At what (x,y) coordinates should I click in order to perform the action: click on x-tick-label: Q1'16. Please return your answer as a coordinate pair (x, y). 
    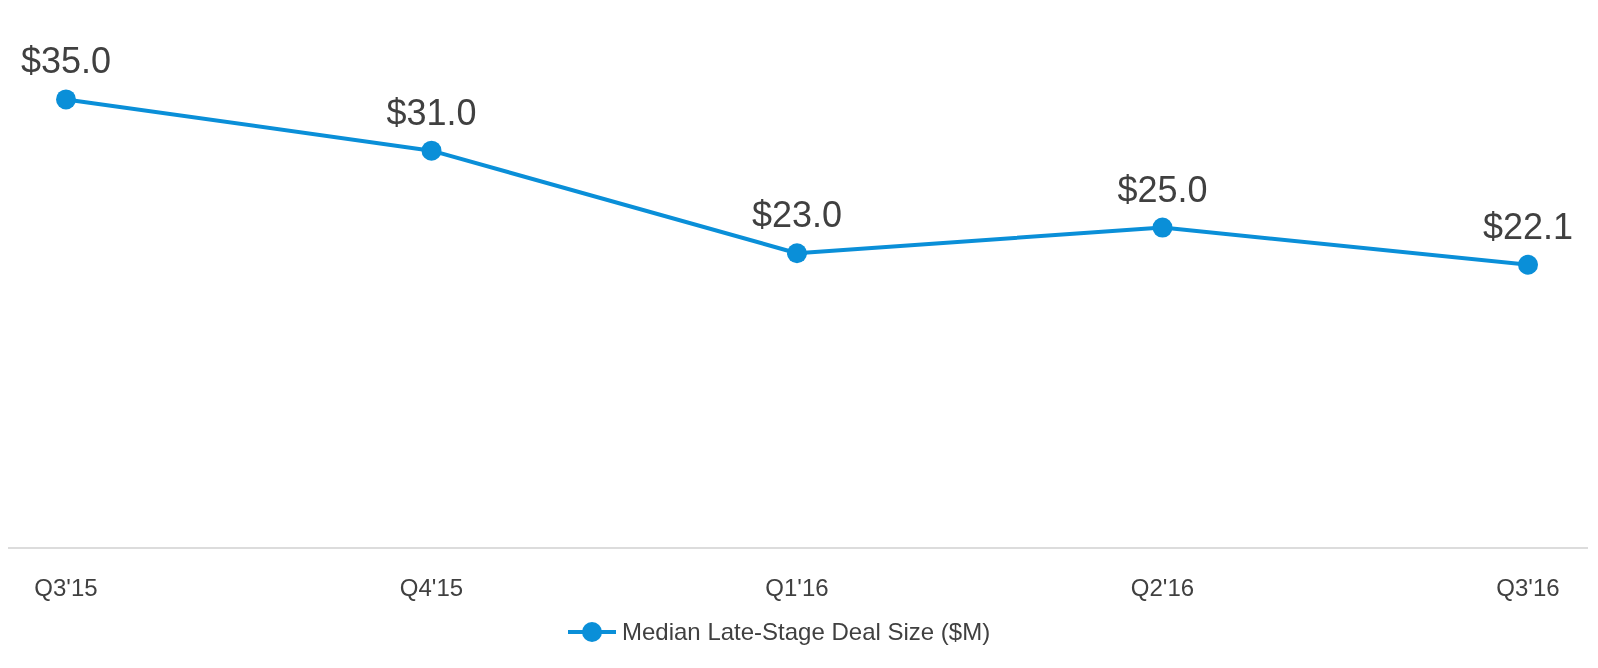
    Looking at the image, I should click on (797, 587).